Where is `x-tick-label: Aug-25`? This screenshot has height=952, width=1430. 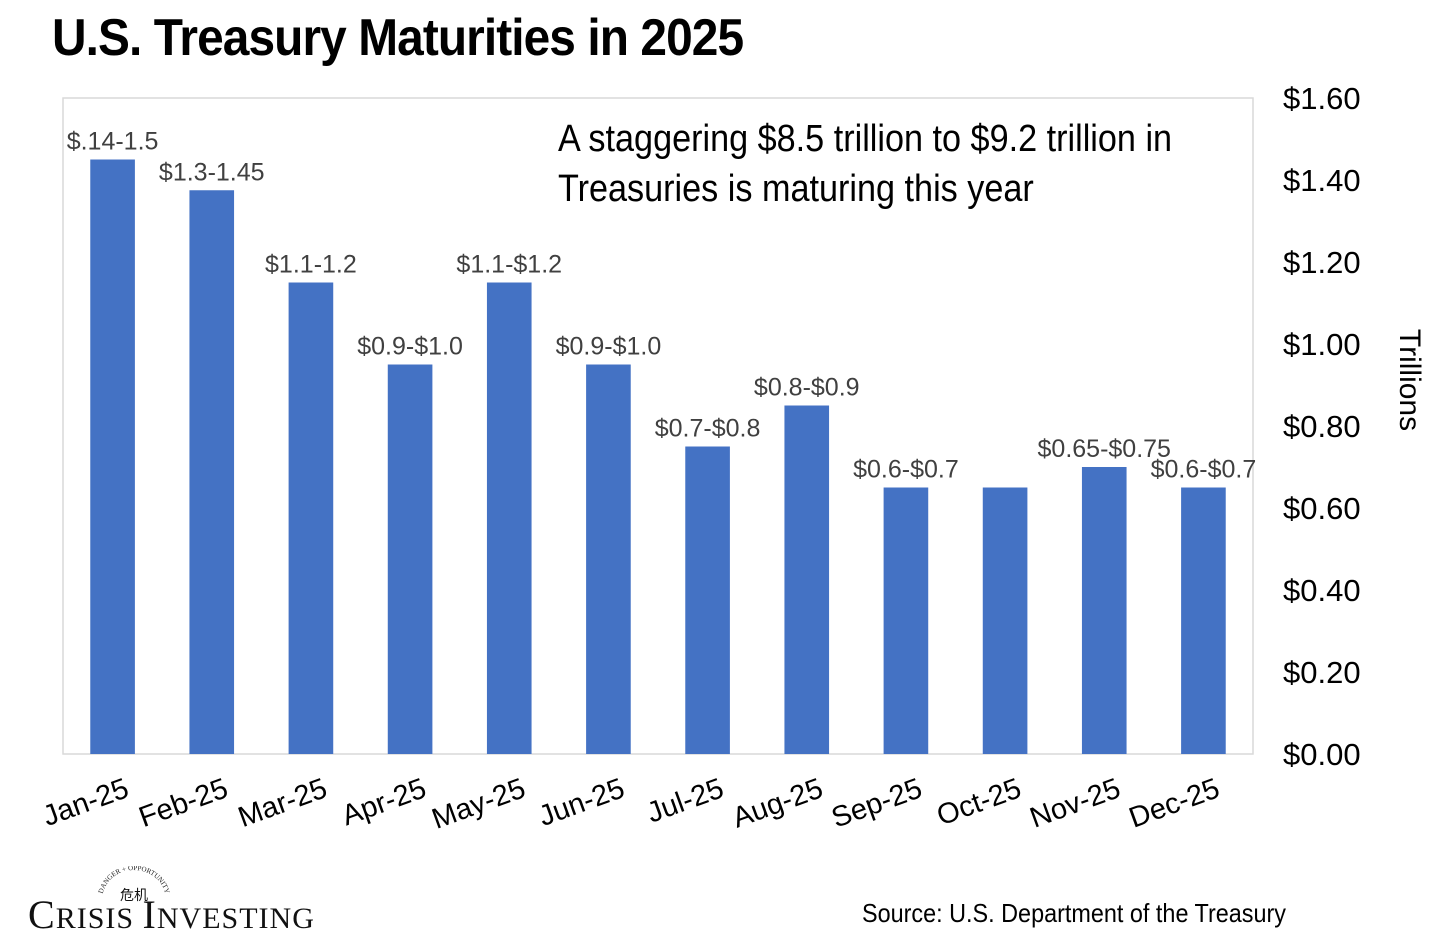 x-tick-label: Aug-25 is located at coordinates (777, 804).